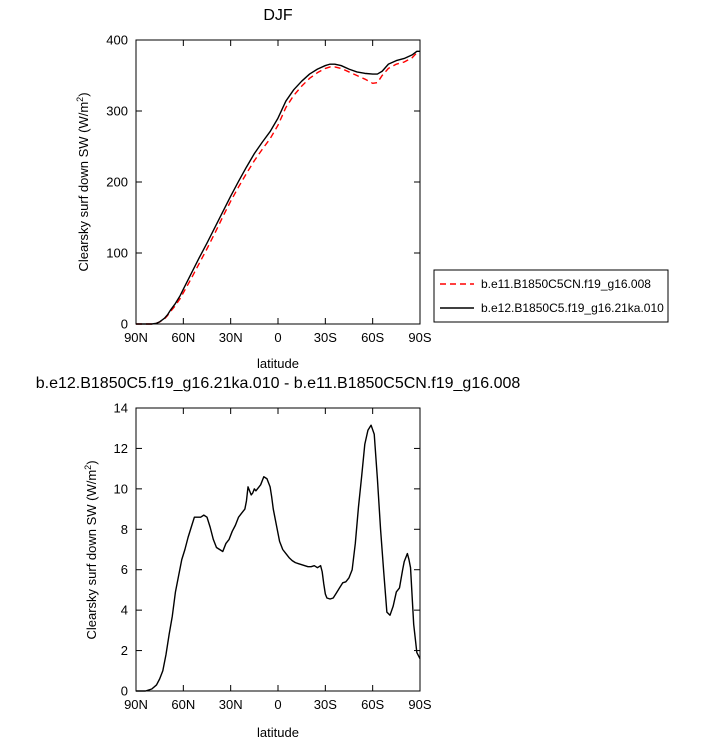 The width and height of the screenshot is (717, 746). I want to click on top-x-tick-label: 30N, so click(231, 337).